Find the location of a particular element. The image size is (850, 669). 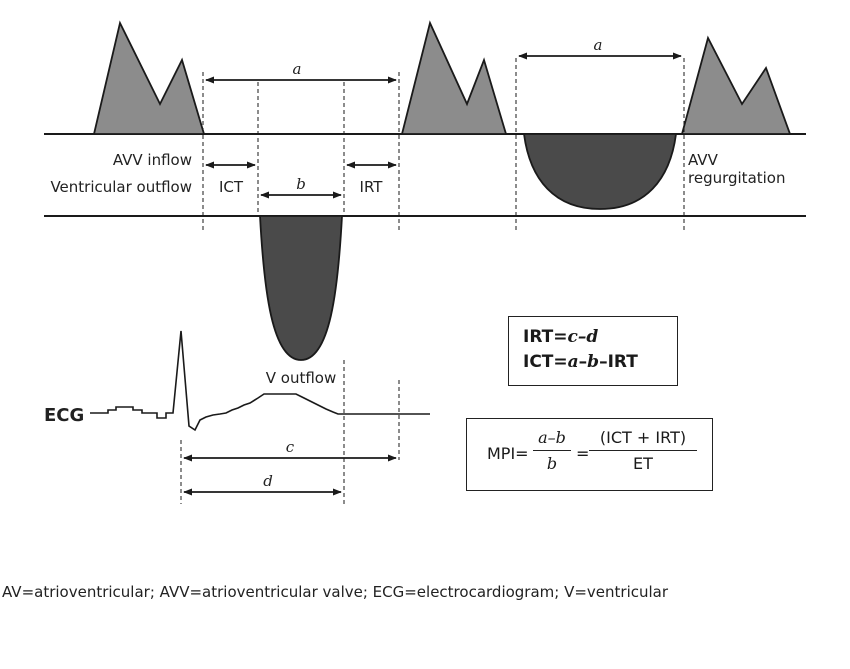

label-avv-inflow: AVV inflow is located at coordinates (152, 160).